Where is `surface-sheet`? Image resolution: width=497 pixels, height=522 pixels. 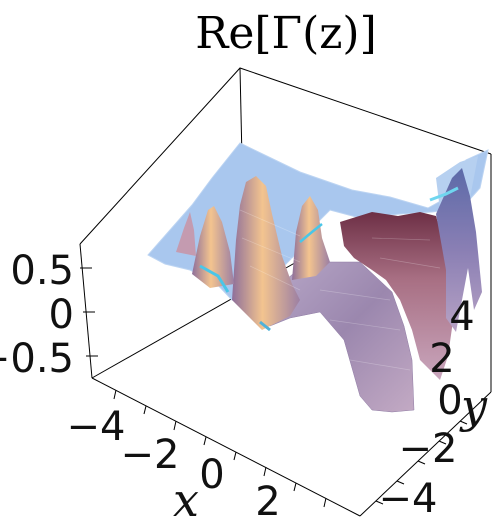 surface-sheet is located at coordinates (338, 337).